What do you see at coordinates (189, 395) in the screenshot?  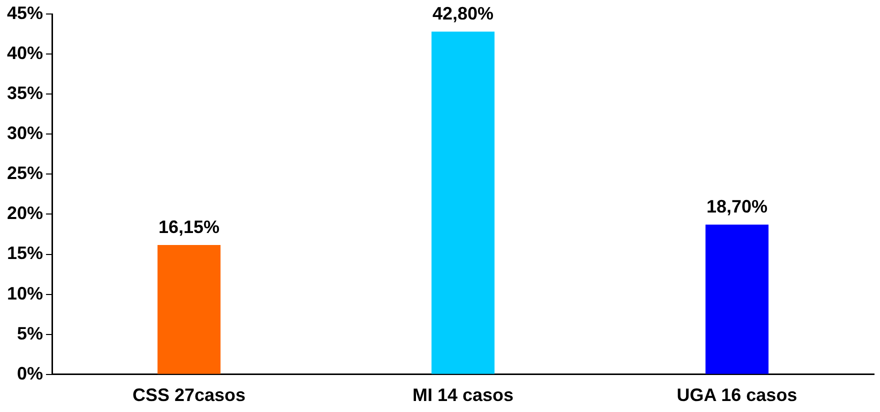 I see `x-tick-label: CSS 27casos` at bounding box center [189, 395].